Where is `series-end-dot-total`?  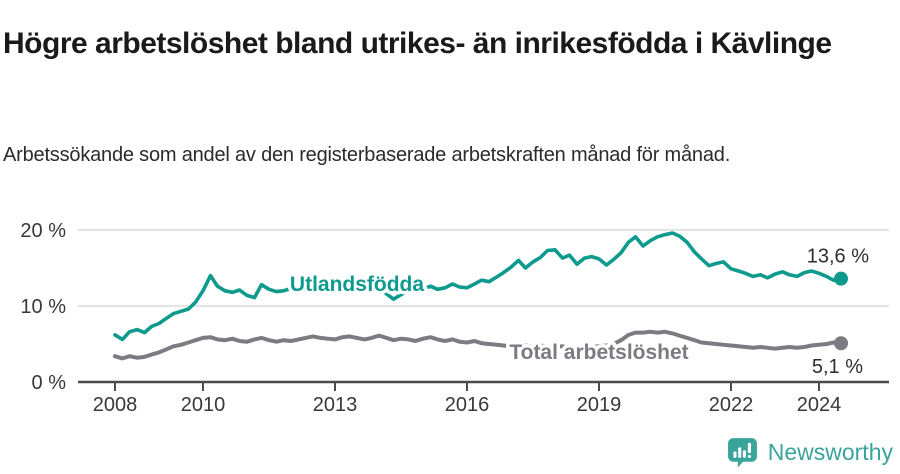
series-end-dot-total is located at coordinates (841, 343).